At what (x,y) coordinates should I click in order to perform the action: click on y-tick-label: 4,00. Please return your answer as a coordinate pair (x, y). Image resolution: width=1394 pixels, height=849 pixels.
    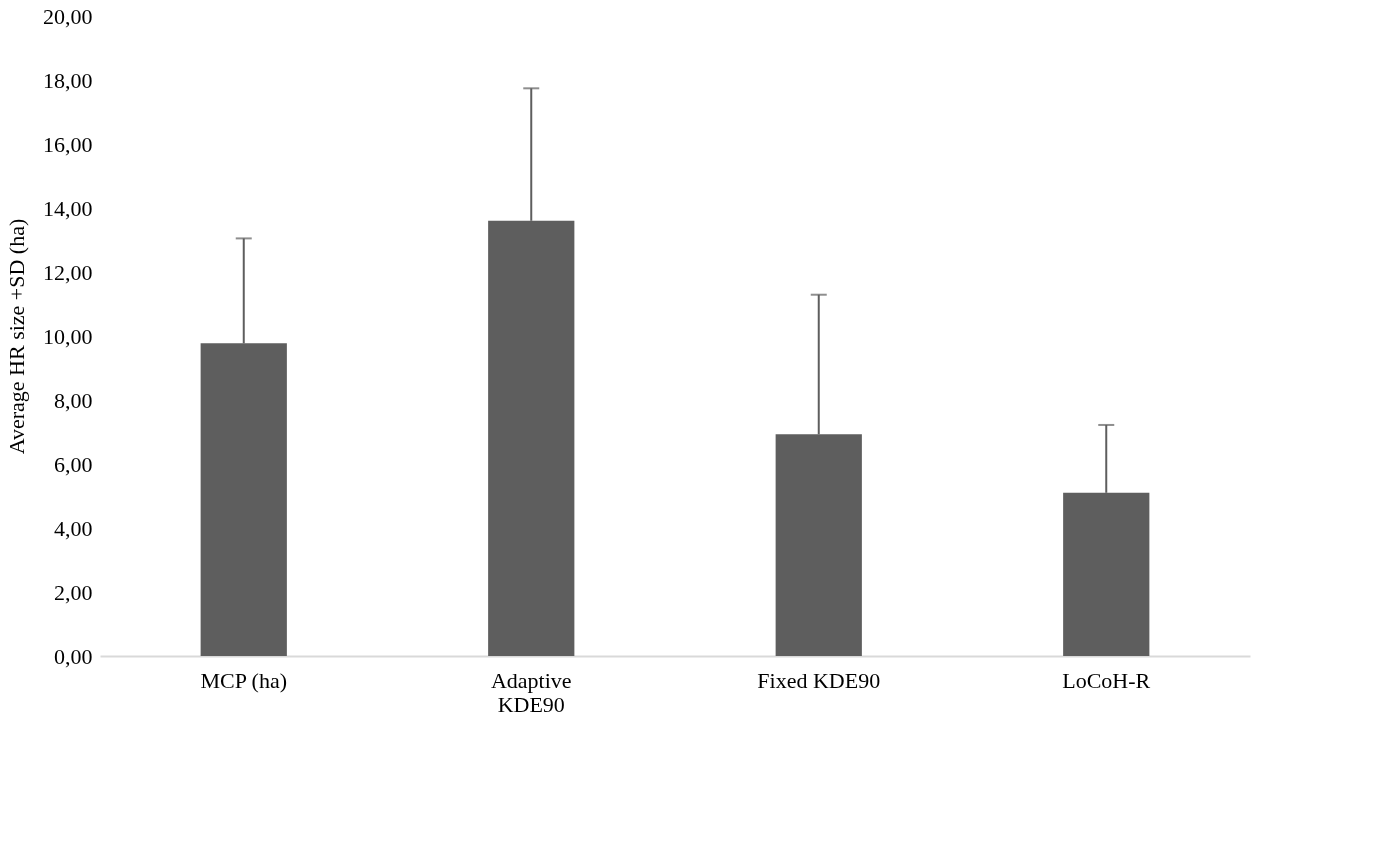
    Looking at the image, I should click on (73, 528).